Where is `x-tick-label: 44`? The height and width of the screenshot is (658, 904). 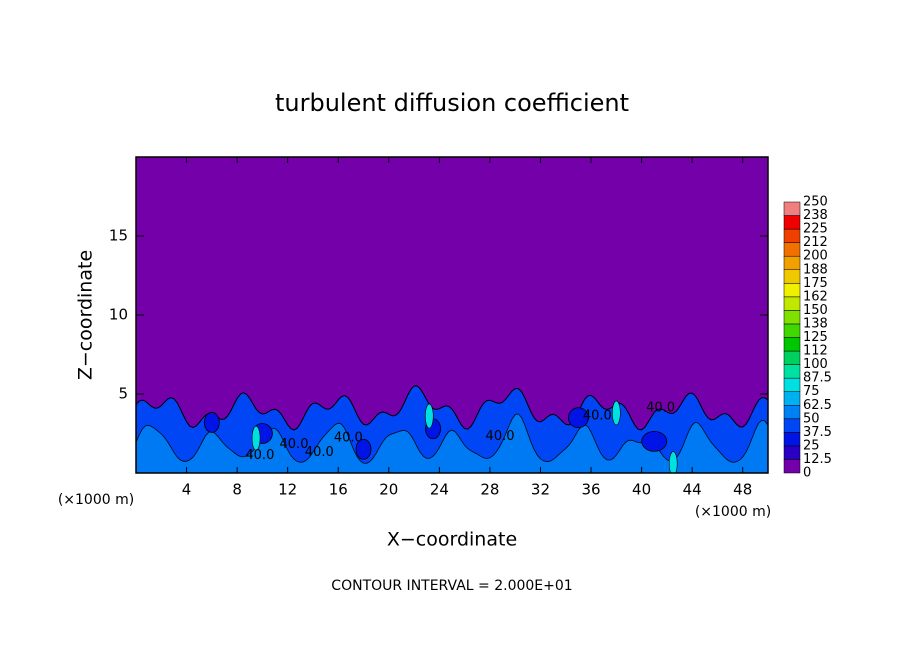
x-tick-label: 44 is located at coordinates (692, 490).